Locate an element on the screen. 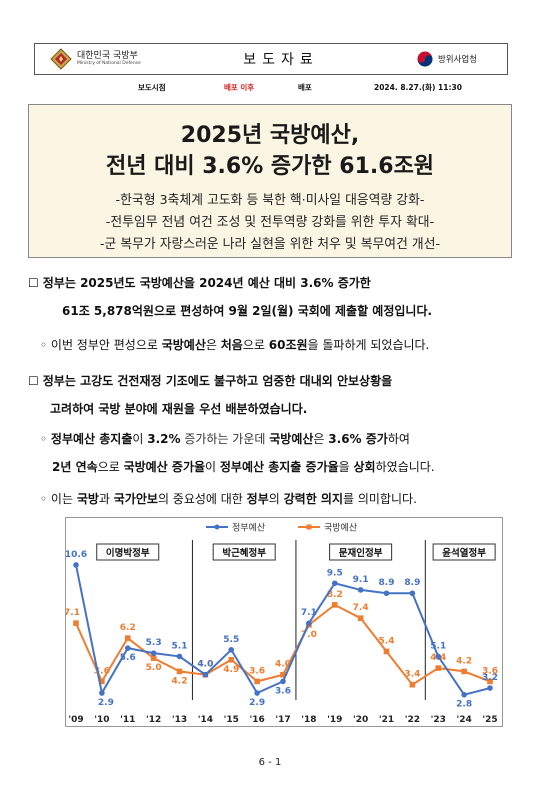  x-tick-label: '20 is located at coordinates (360, 720).